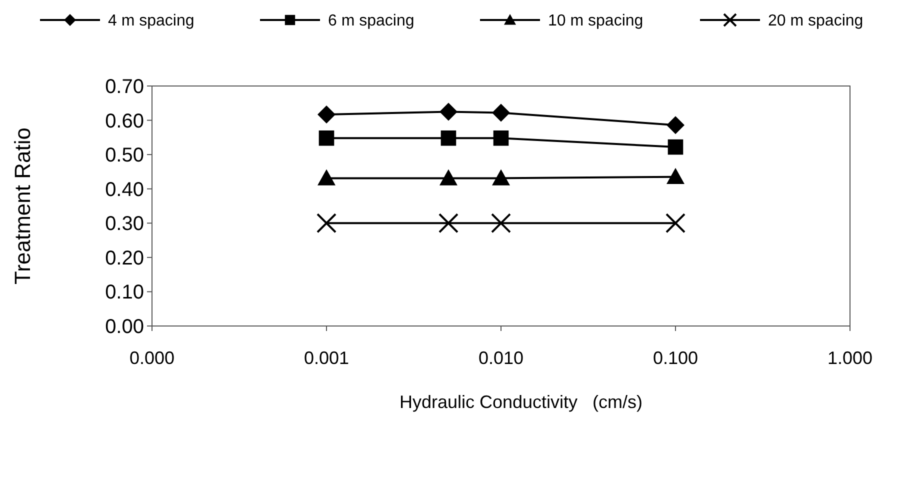 This screenshot has height=499, width=918. What do you see at coordinates (501, 358) in the screenshot?
I see `x-tick-label: 0.010` at bounding box center [501, 358].